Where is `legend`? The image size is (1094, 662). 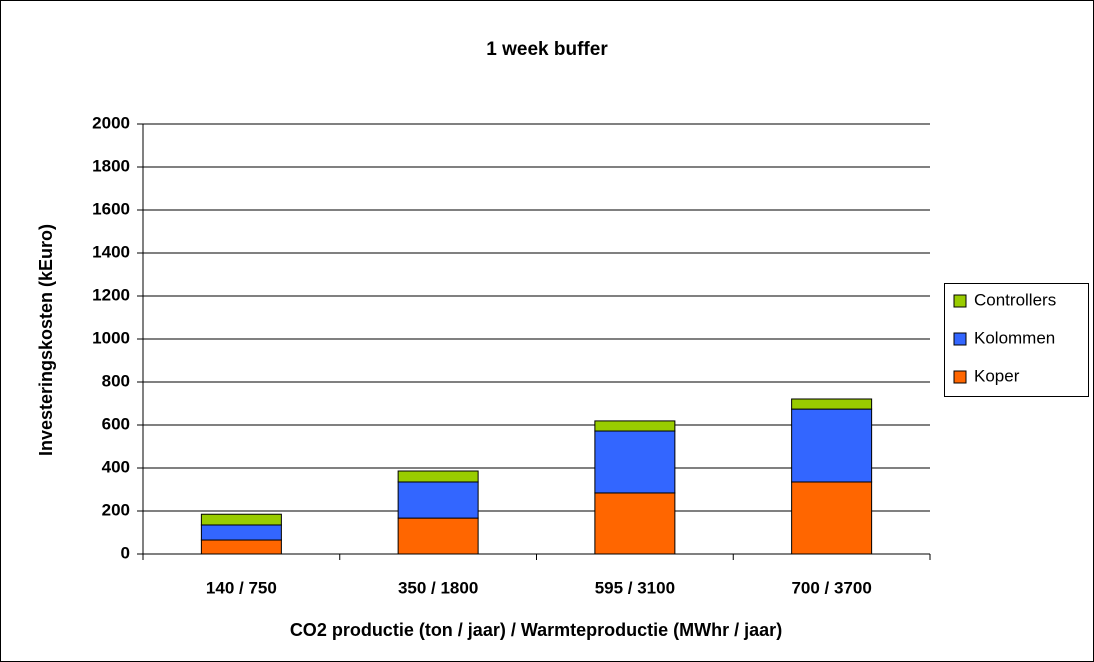 legend is located at coordinates (1016, 340).